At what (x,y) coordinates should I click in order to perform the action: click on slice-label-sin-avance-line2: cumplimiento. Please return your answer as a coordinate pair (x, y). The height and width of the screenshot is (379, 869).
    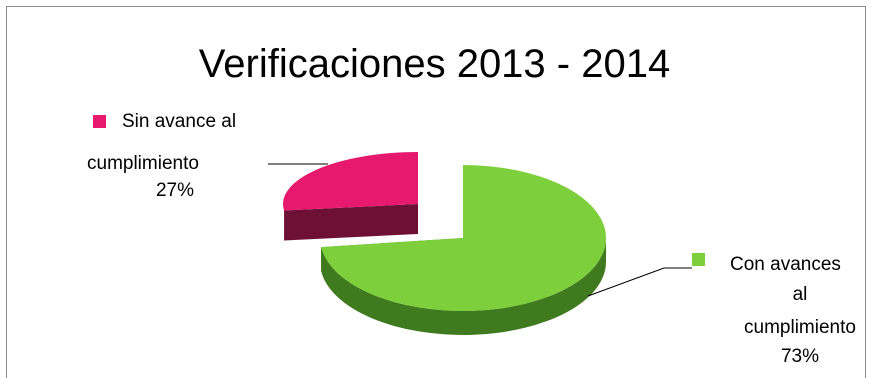
    Looking at the image, I should click on (143, 163).